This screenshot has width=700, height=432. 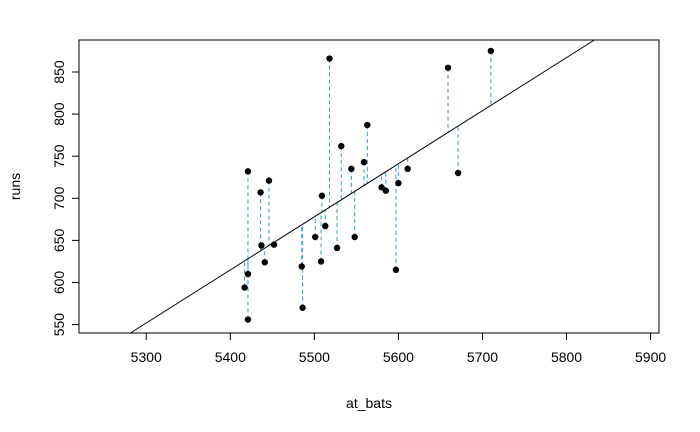 I want to click on x-tick-label: 5900, so click(x=650, y=357).